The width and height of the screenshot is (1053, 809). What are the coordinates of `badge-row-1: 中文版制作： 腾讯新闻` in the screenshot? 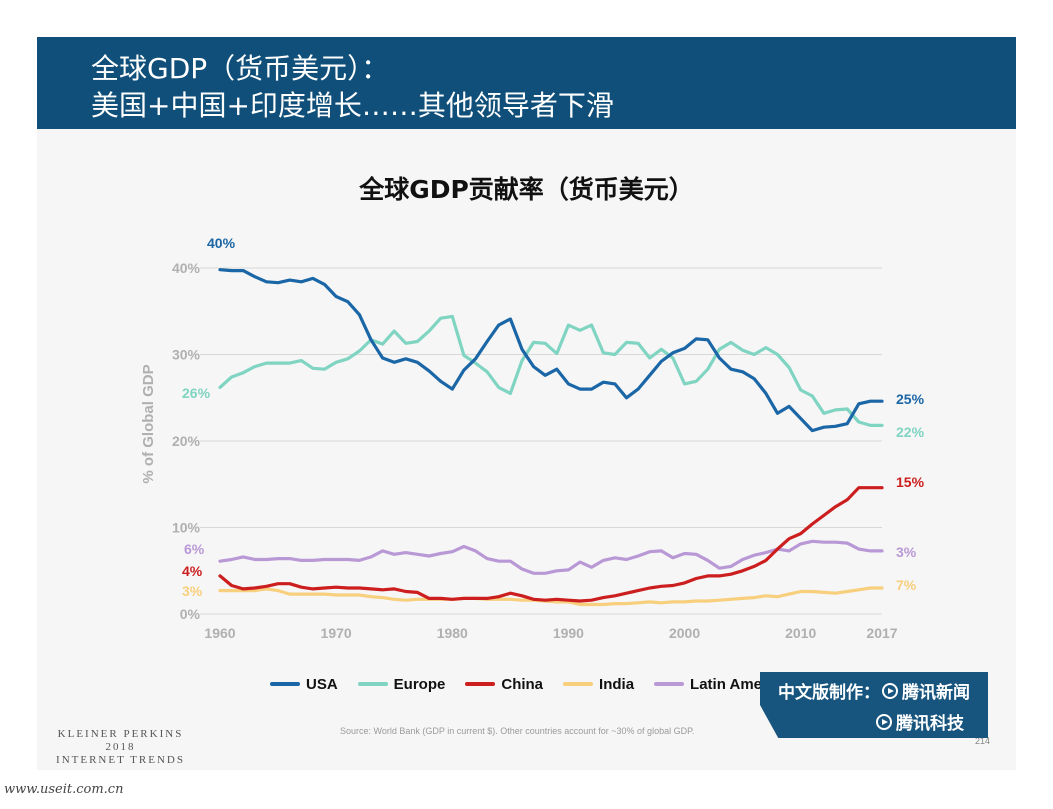 It's located at (874, 690).